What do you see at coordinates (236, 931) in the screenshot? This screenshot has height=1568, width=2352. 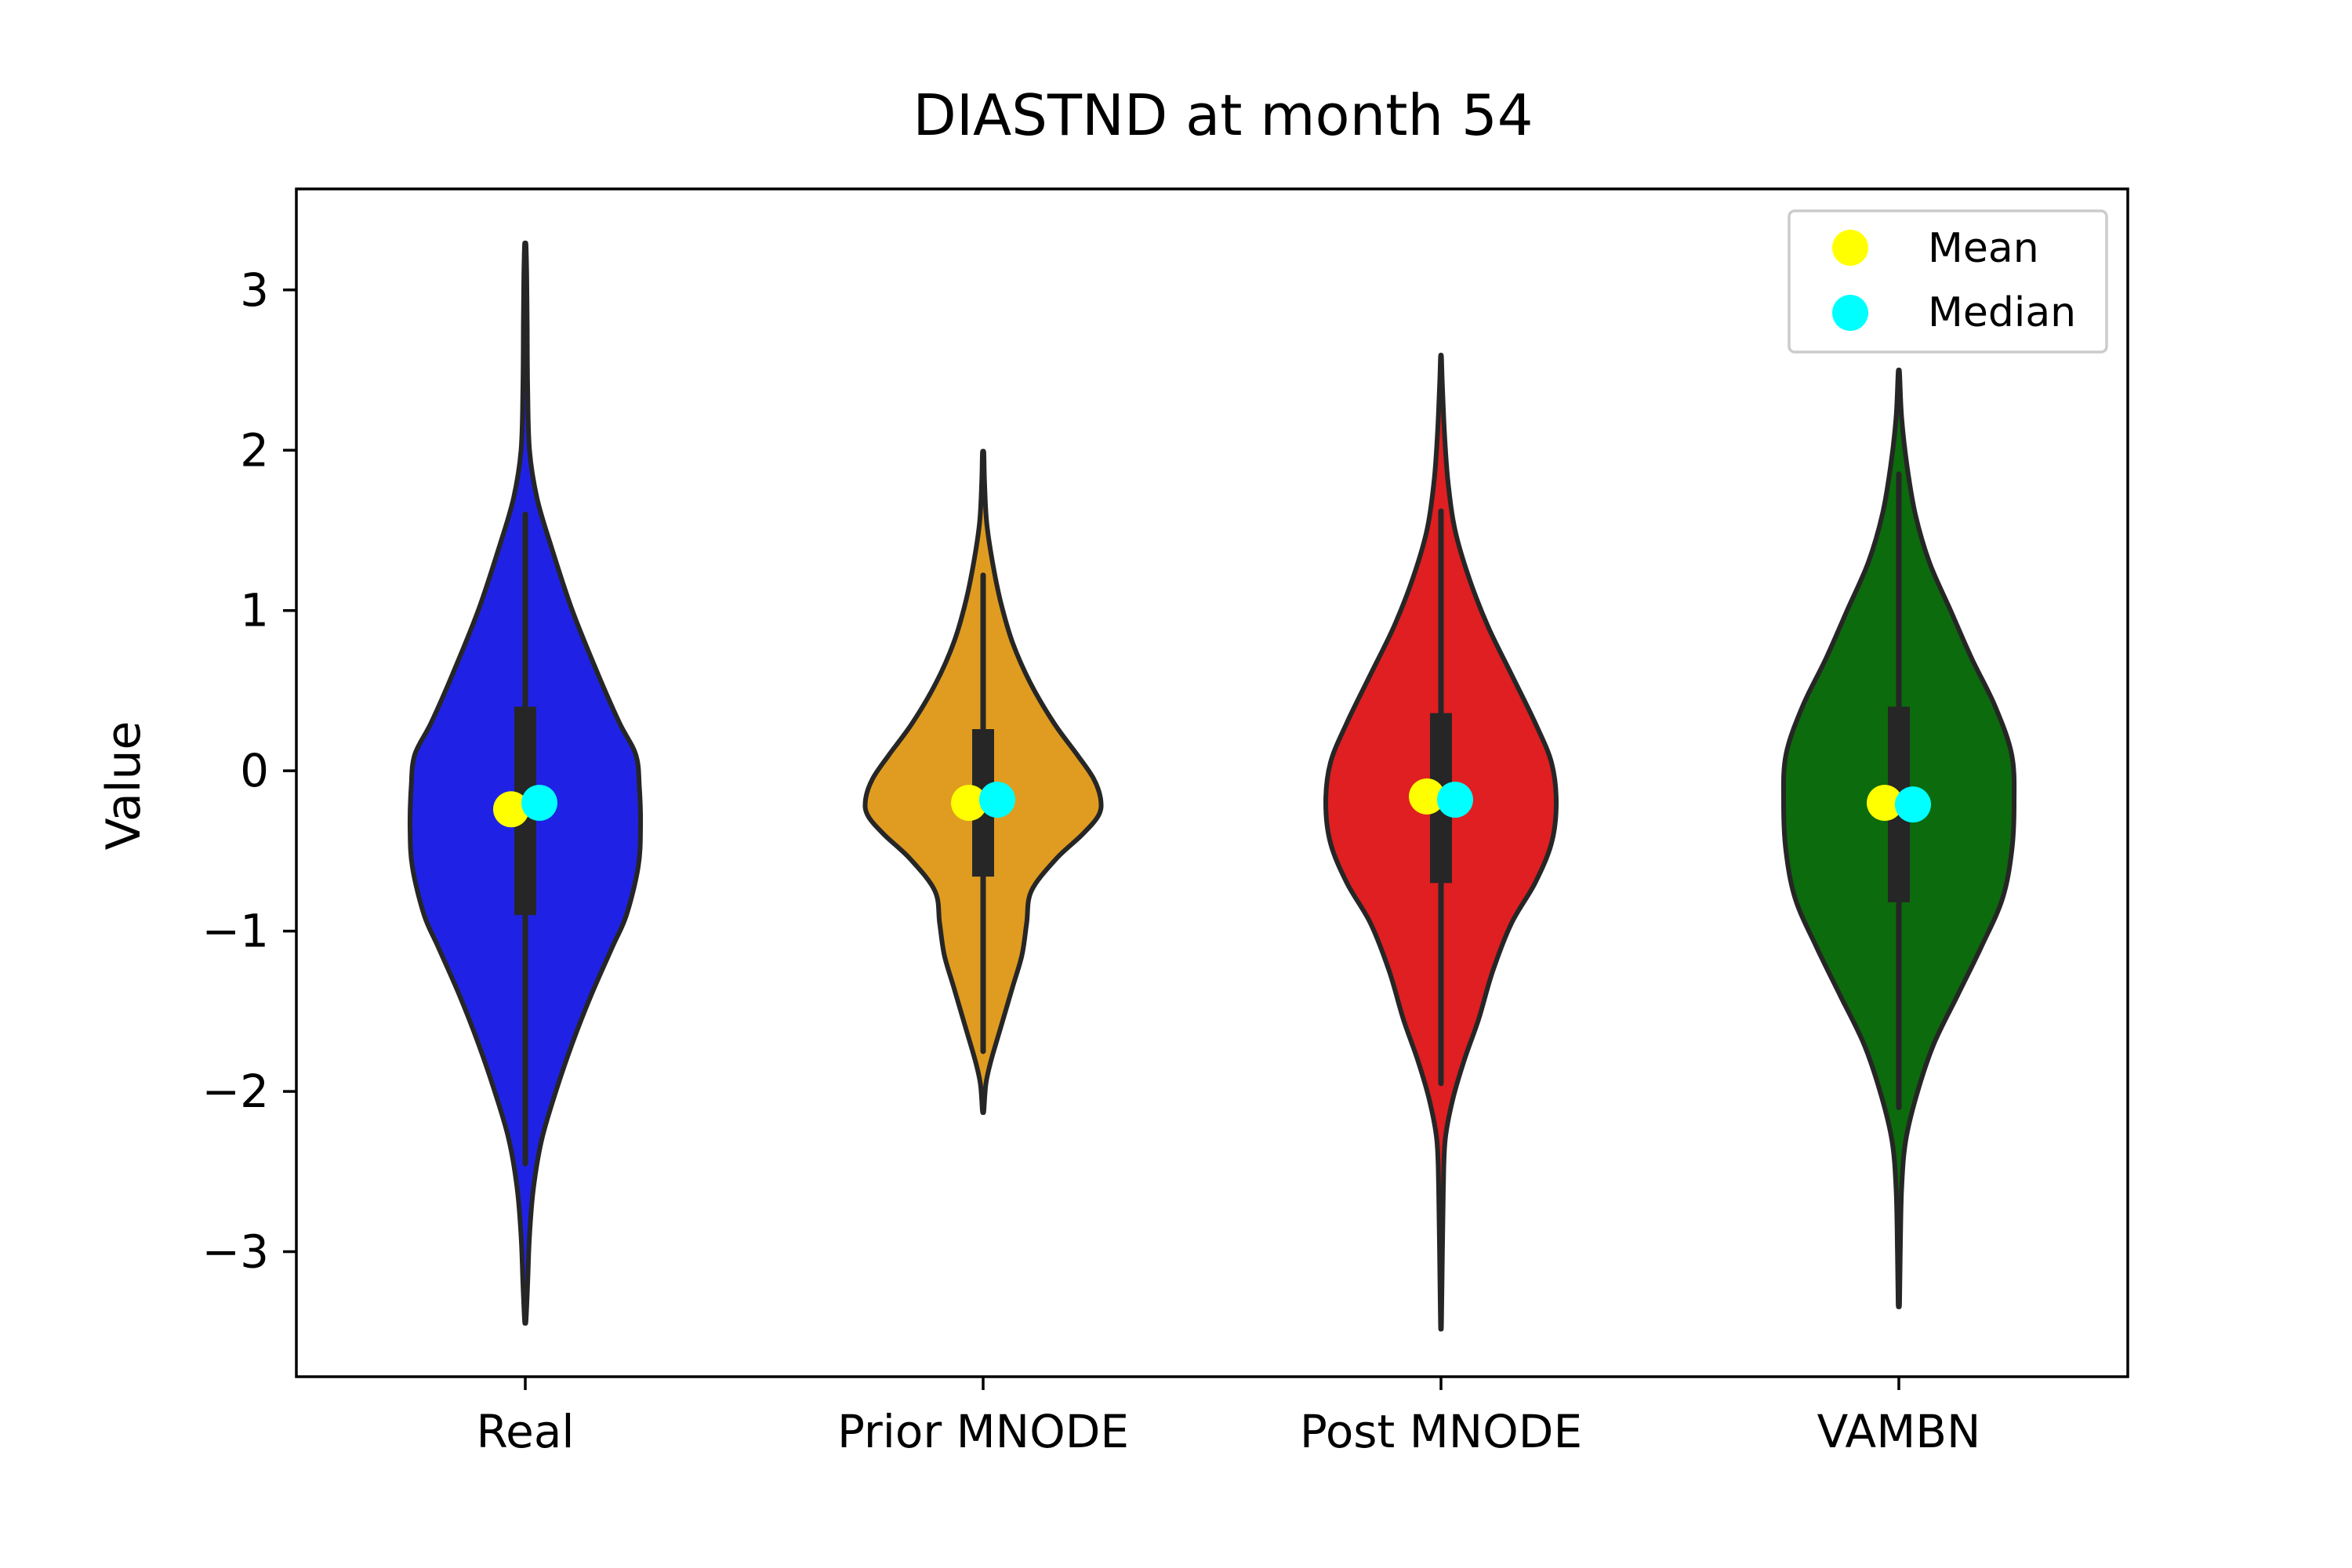 I see `y-tick-label: −1` at bounding box center [236, 931].